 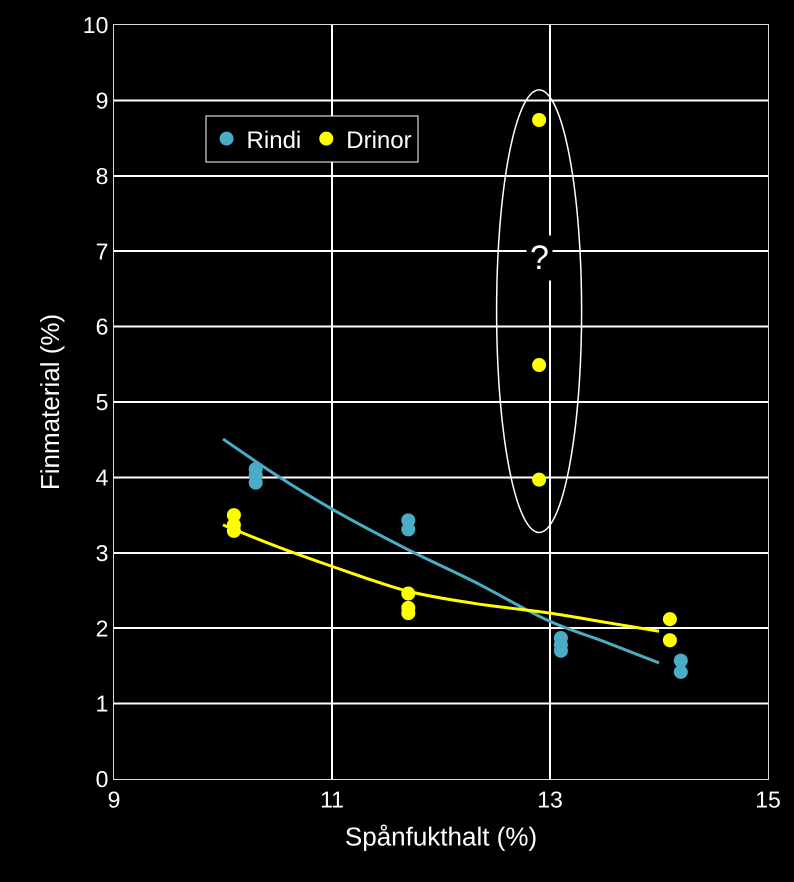 What do you see at coordinates (102, 175) in the screenshot?
I see `y-tick-label: 8` at bounding box center [102, 175].